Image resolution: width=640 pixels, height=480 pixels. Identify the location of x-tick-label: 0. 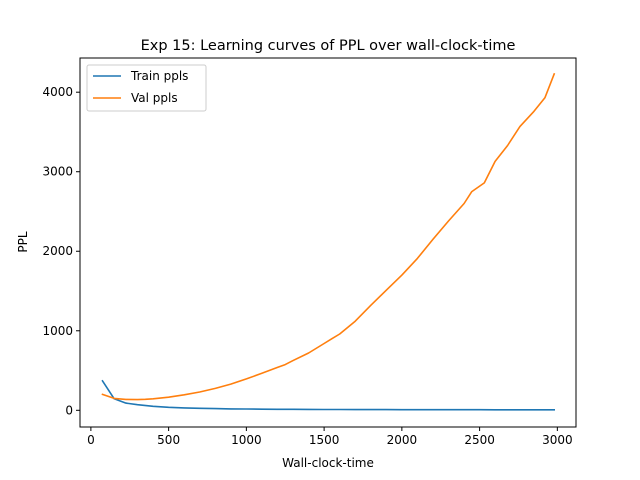
(91, 440).